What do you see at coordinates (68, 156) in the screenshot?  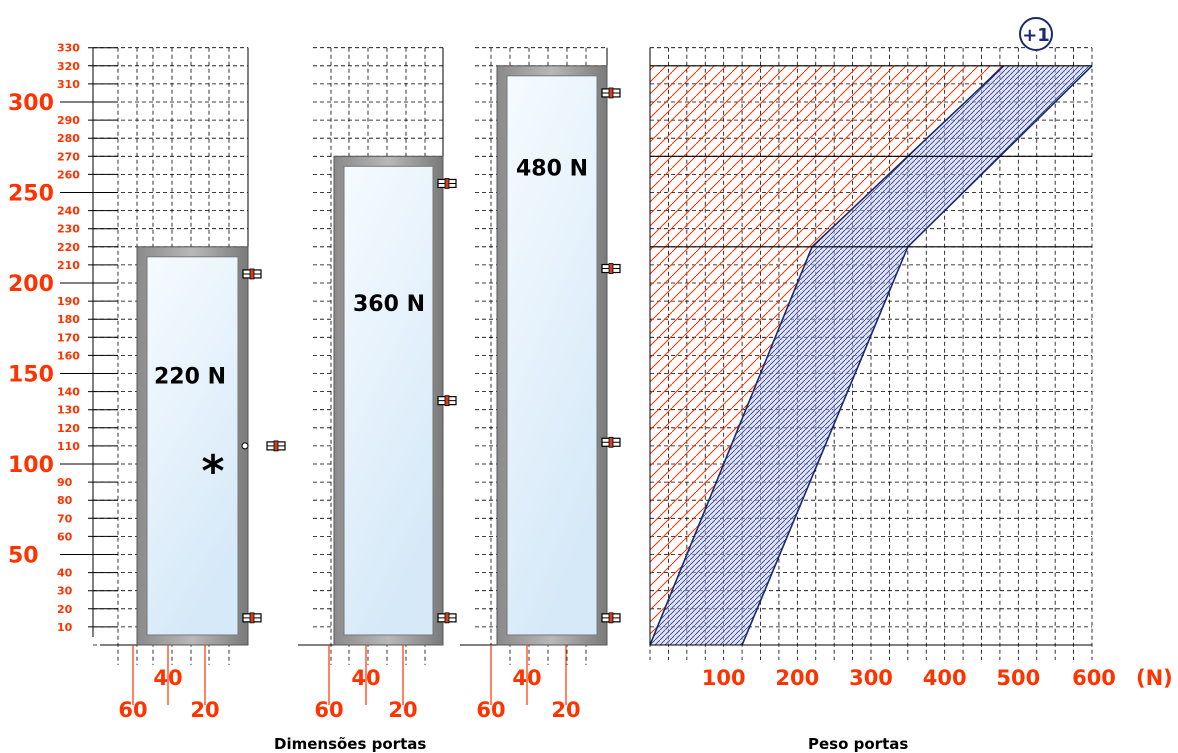 I see `tick-label-small: 270` at bounding box center [68, 156].